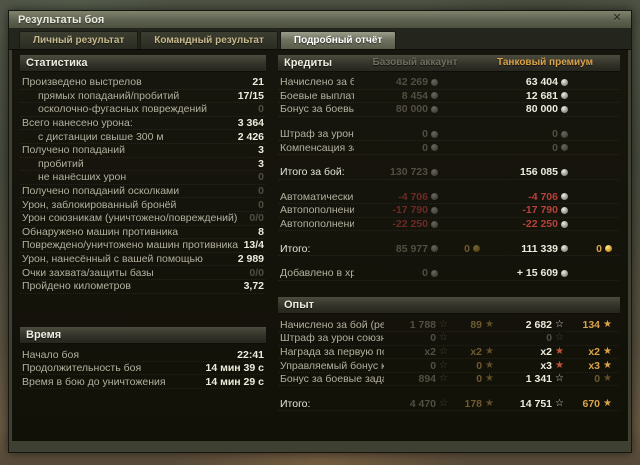 The height and width of the screenshot is (465, 640). What do you see at coordinates (256, 272) in the screenshot?
I see `row-value: 0/0` at bounding box center [256, 272].